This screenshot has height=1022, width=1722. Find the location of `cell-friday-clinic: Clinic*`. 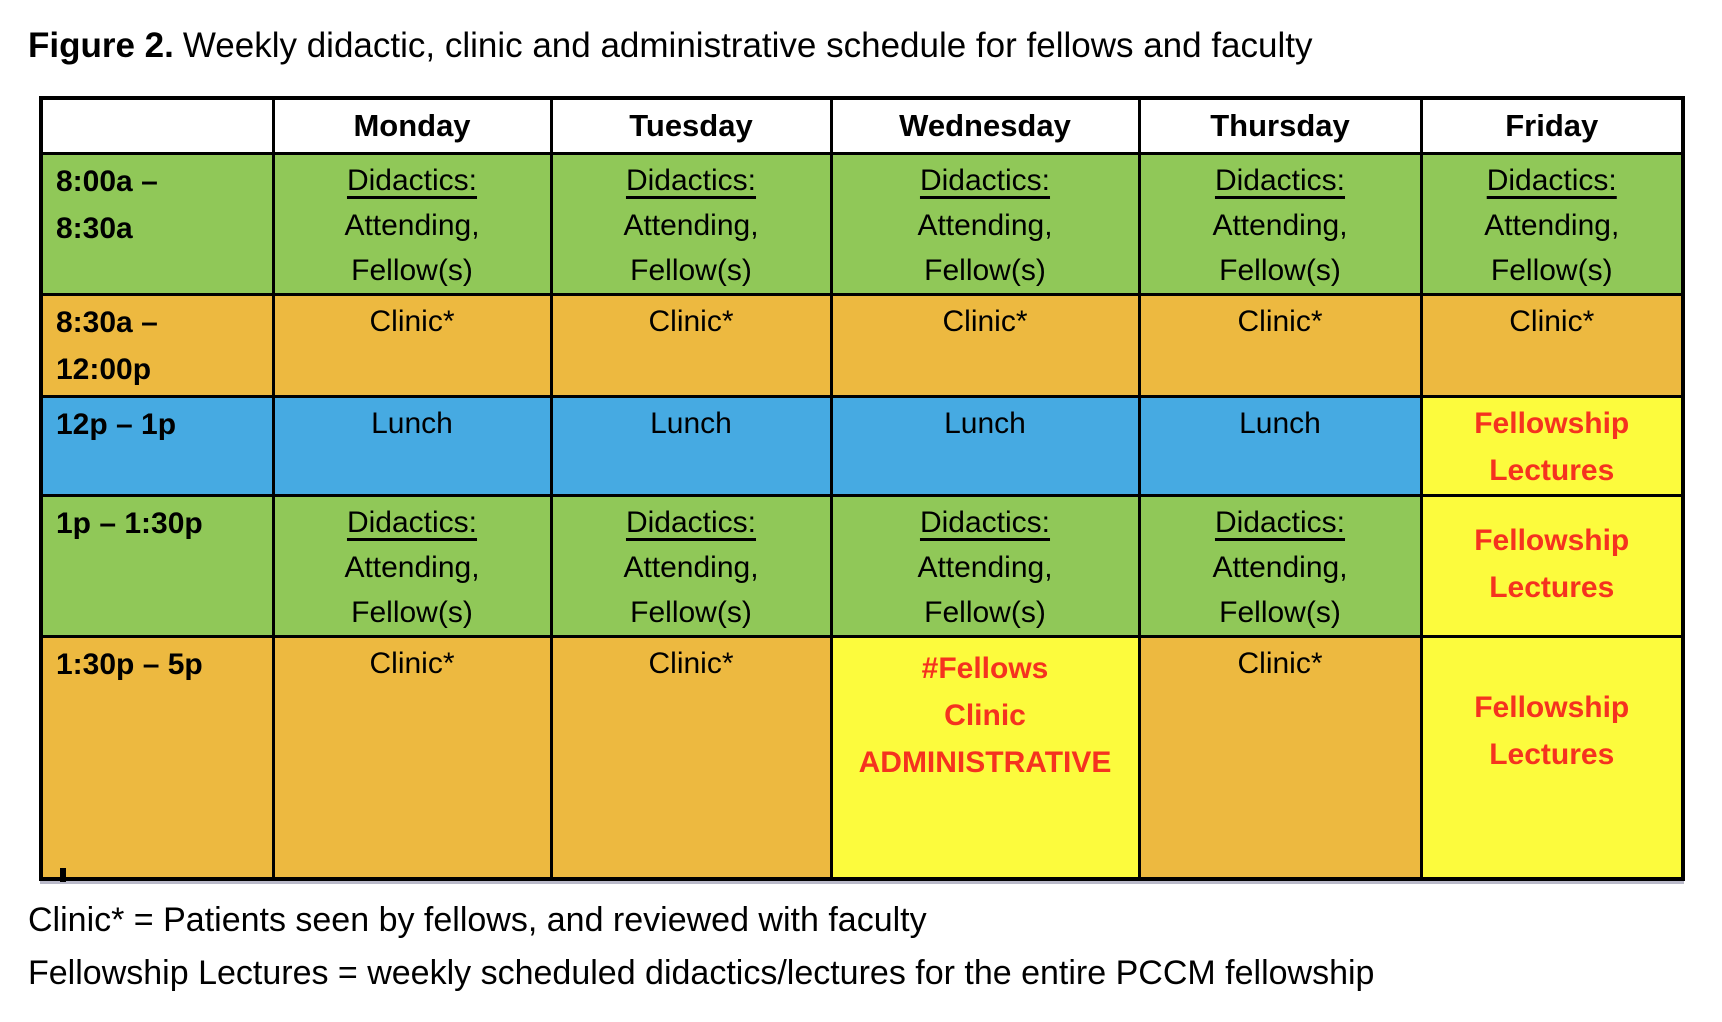

cell-friday-clinic: Clinic* is located at coordinates (1552, 345).